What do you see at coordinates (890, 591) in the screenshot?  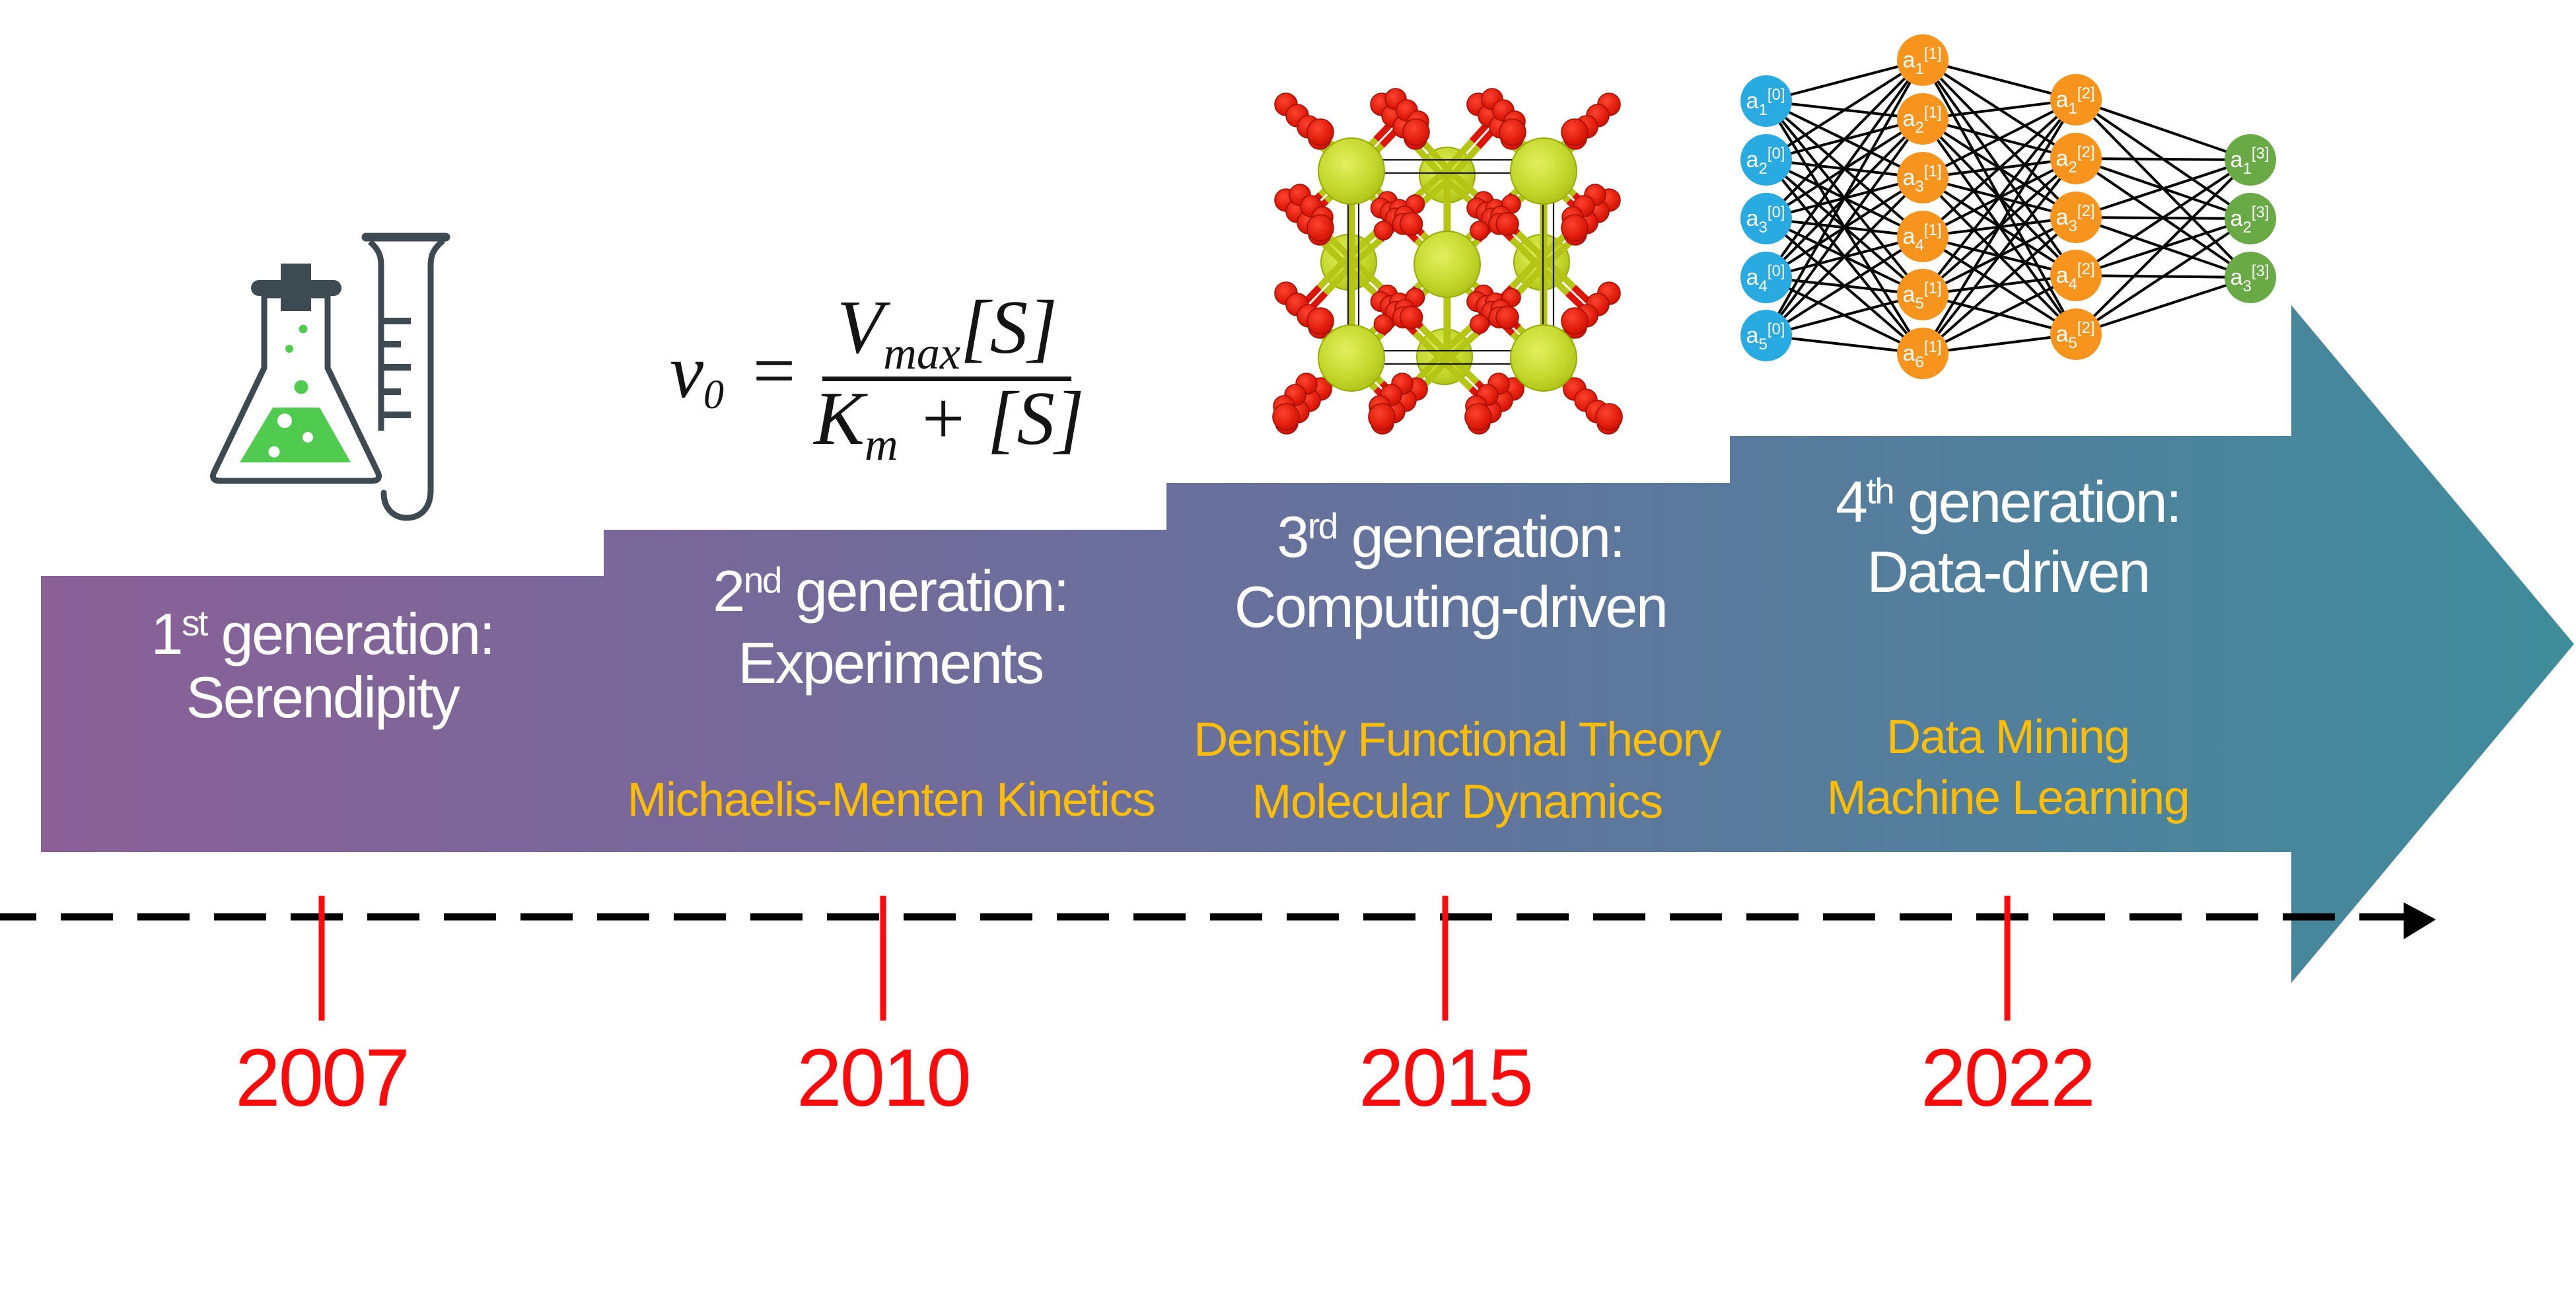 I see `svg-text: 2nd generation:` at bounding box center [890, 591].